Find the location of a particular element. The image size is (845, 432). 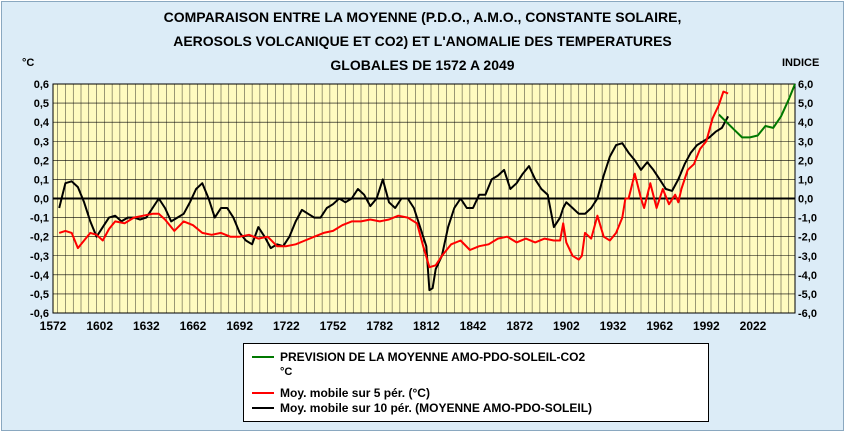

y-tick-label: -0,5 is located at coordinates (39, 295).